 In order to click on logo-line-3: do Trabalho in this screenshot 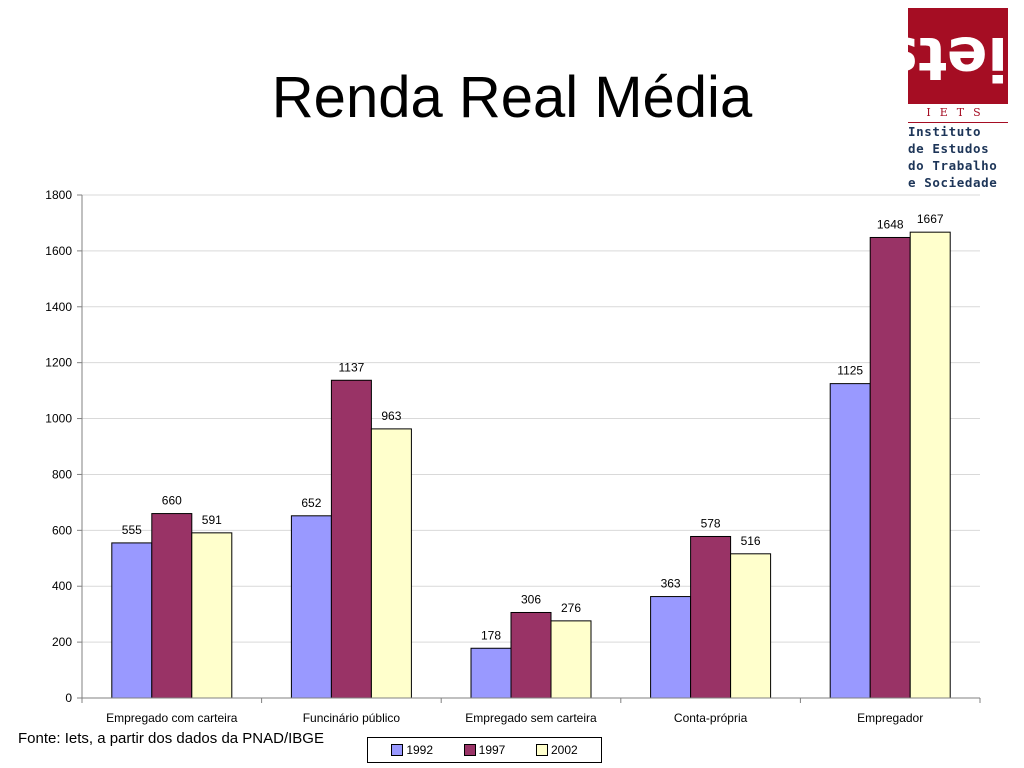, I will do `click(953, 165)`.